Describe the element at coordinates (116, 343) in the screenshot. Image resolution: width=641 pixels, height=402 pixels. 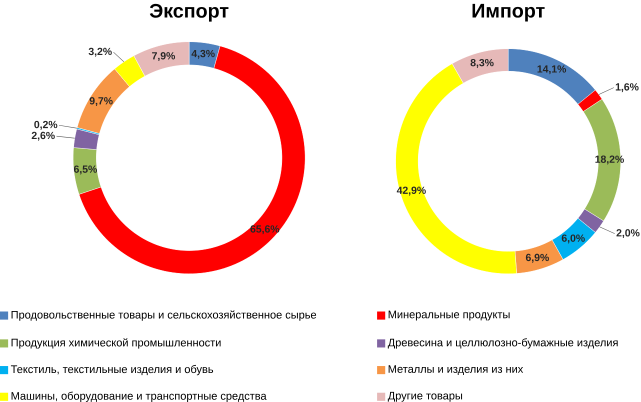
I see `legend-label: Продукция химической промышленности` at that location.